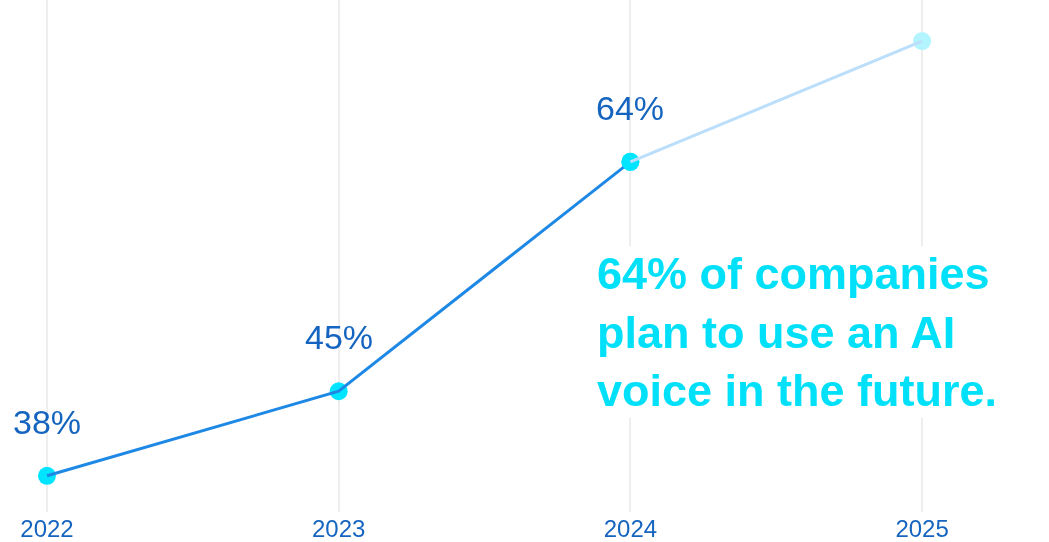 This screenshot has width=1049, height=542. I want to click on data-label: 38%, so click(47, 422).